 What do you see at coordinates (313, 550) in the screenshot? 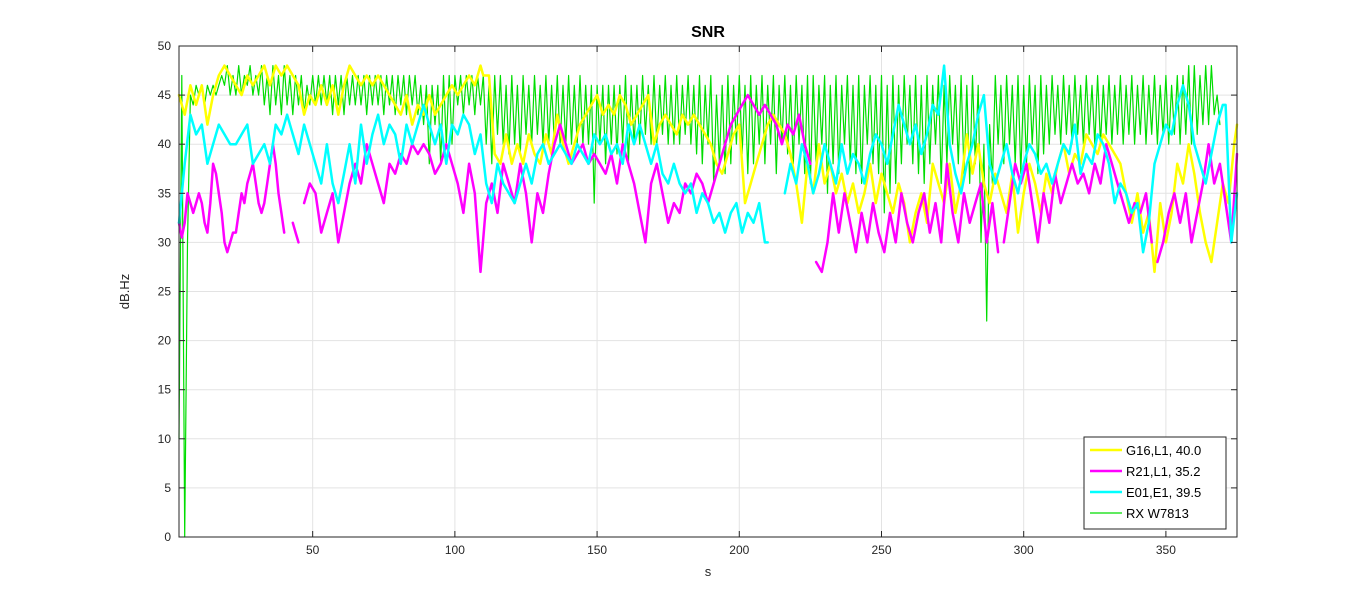
I see `x-tick-label: 50` at bounding box center [313, 550].